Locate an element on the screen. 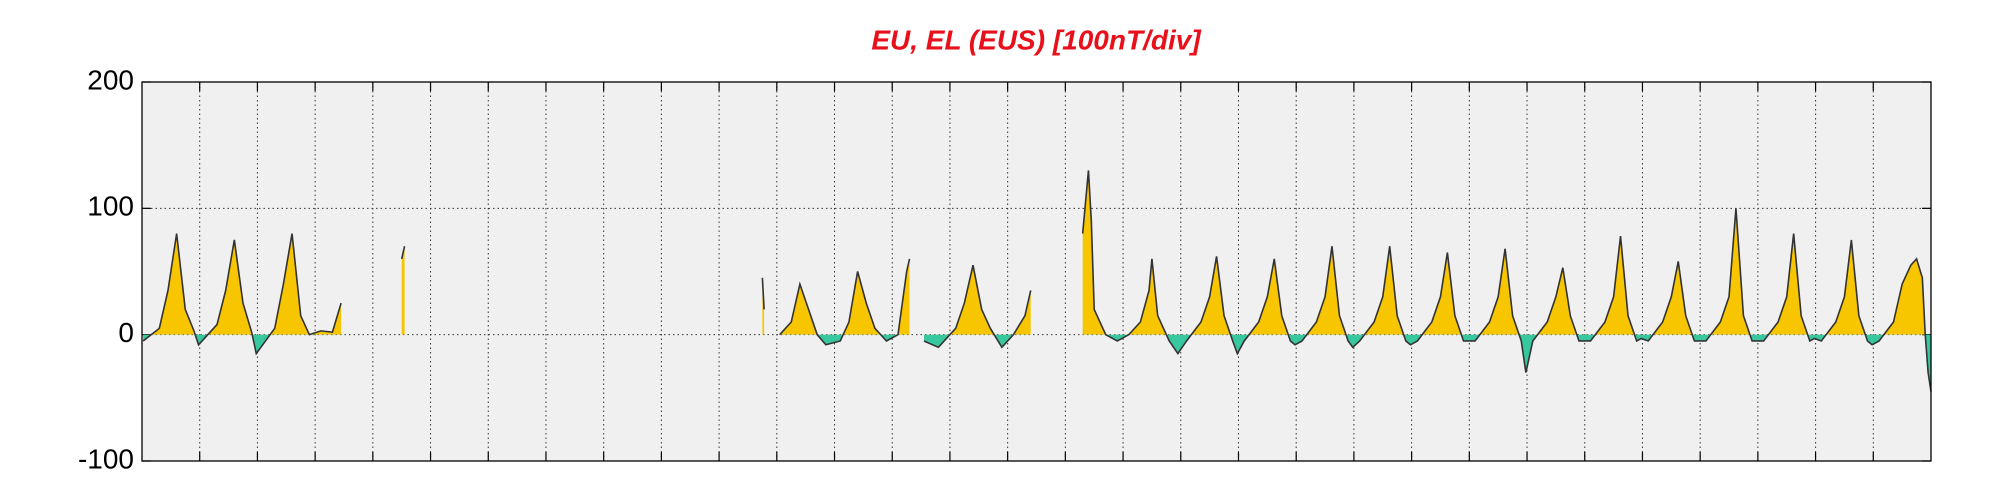  y-tick-label: 200 is located at coordinates (110, 79).